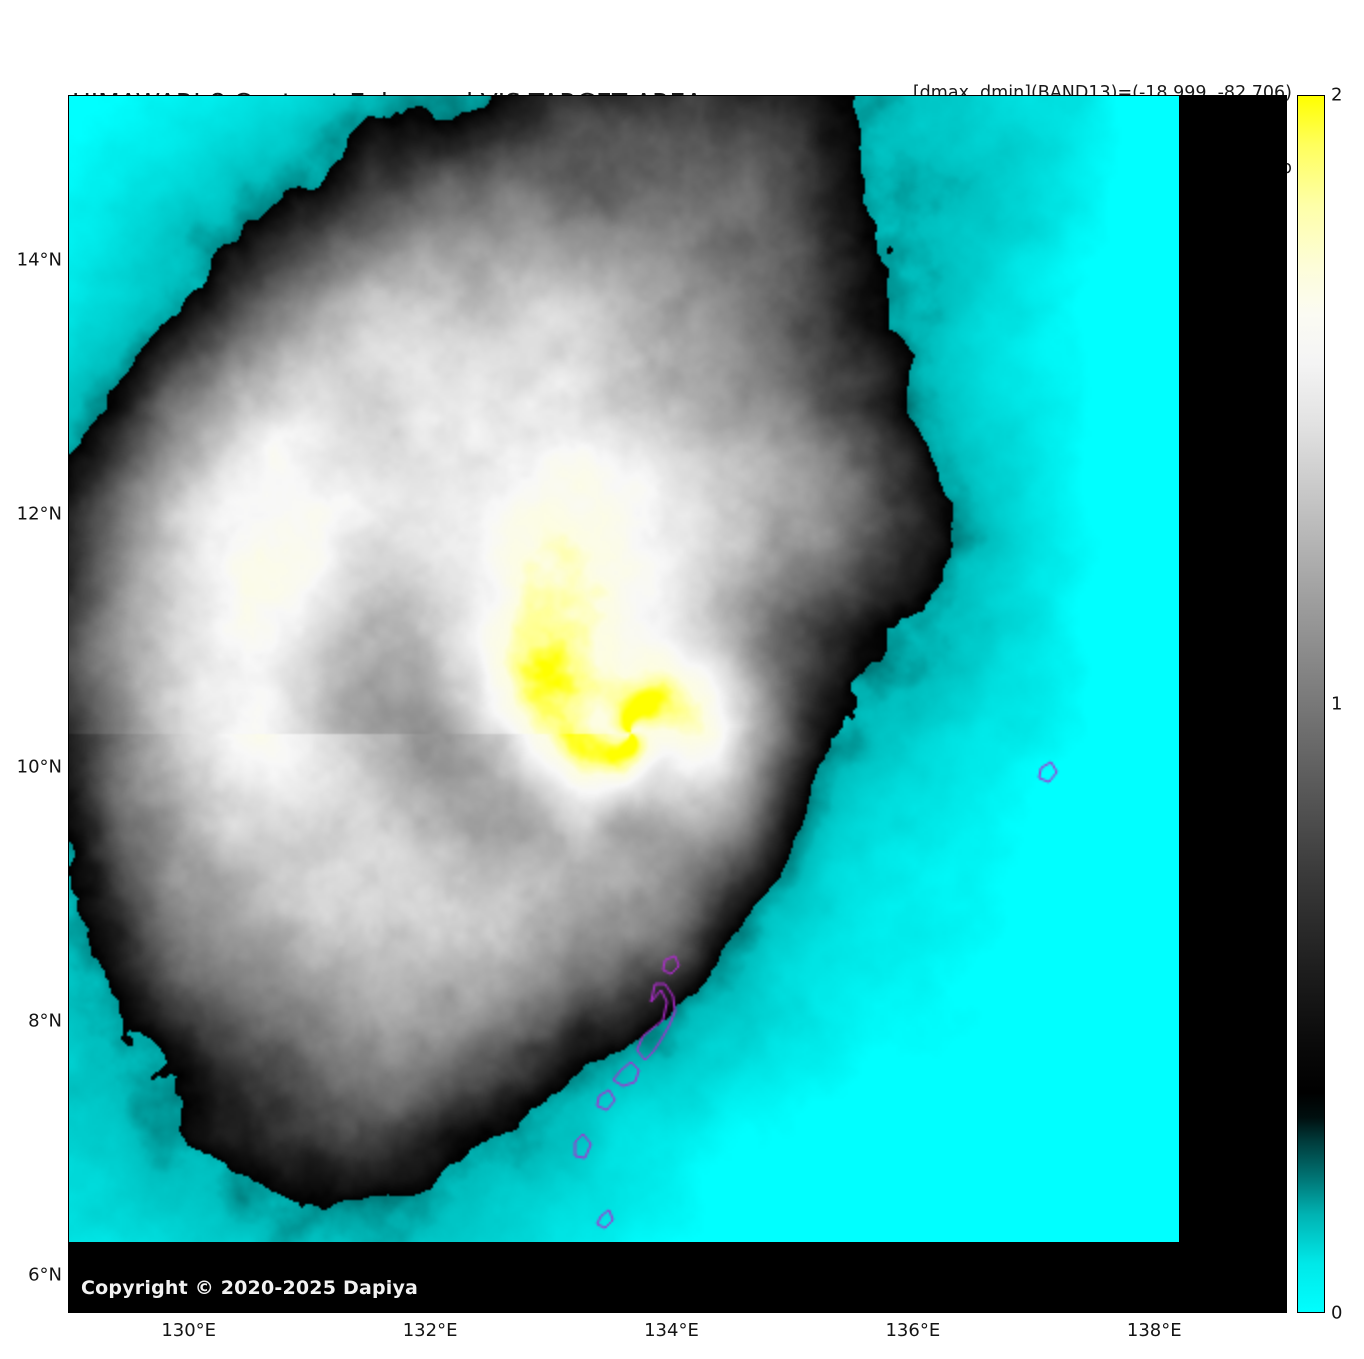 The image size is (1364, 1359). Describe the element at coordinates (1154, 1330) in the screenshot. I see `x-axis-tick-label: 138°E` at that location.